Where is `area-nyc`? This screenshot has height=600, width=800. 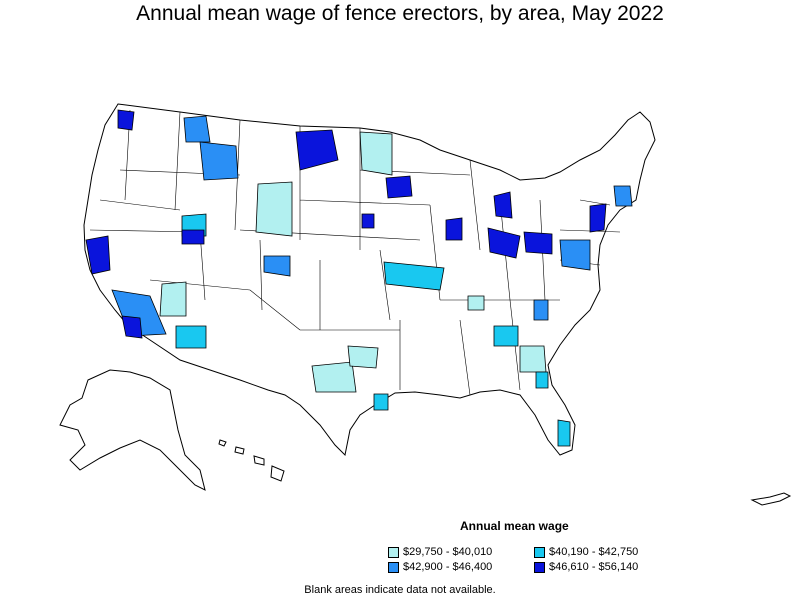
area-nyc is located at coordinates (598, 218).